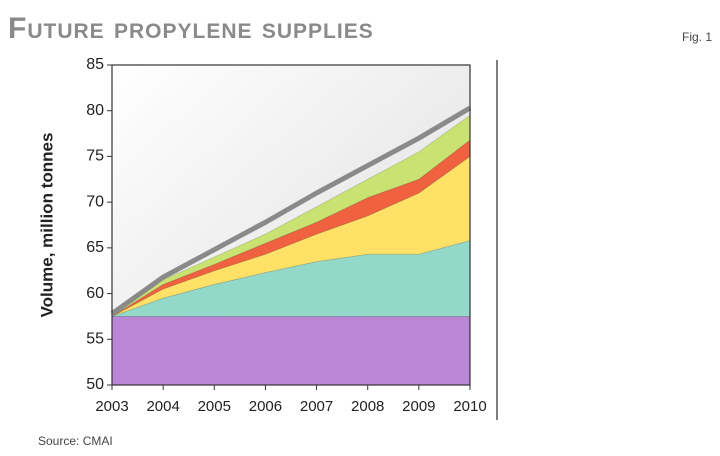 Image resolution: width=720 pixels, height=456 pixels. What do you see at coordinates (418, 406) in the screenshot?
I see `x-tick-label: 2009` at bounding box center [418, 406].